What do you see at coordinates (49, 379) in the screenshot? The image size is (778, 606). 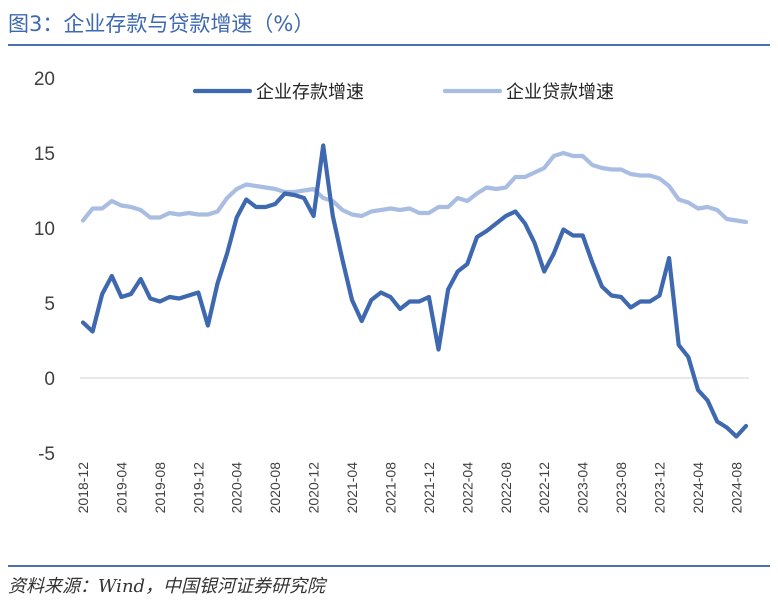 I see `y-tick-label: 0` at bounding box center [49, 379].